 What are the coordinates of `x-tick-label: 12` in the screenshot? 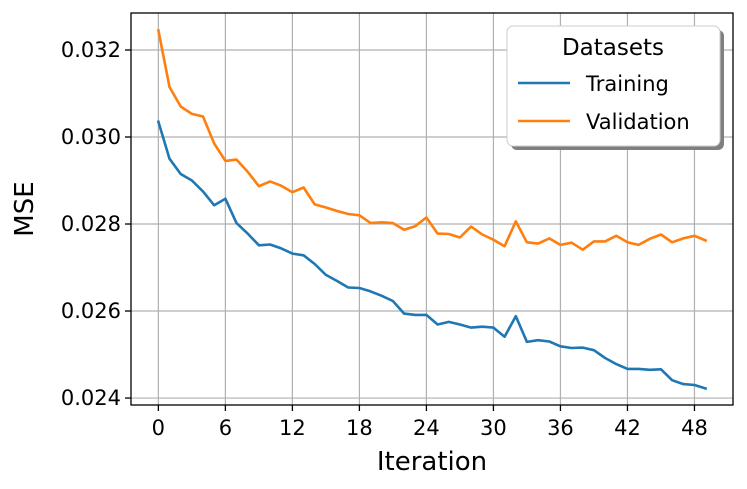 It's located at (292, 428).